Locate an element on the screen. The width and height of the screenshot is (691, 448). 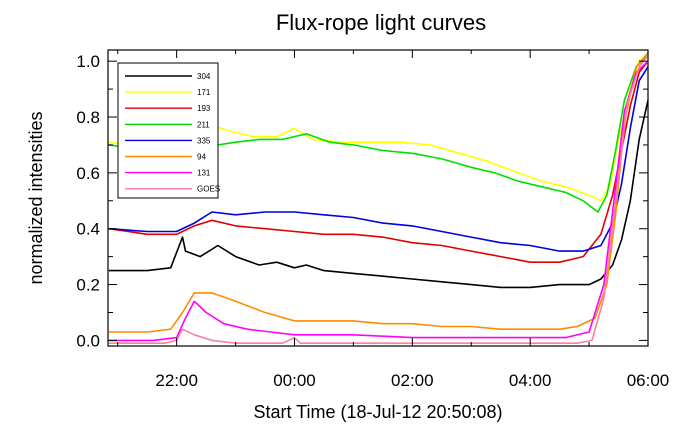
x-tick-label: 00:00 is located at coordinates (294, 380).